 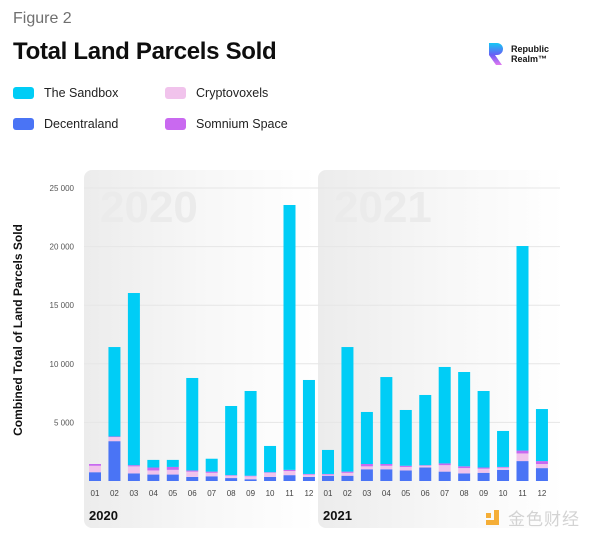 What do you see at coordinates (62, 247) in the screenshot?
I see `y-tick-label: 20 000` at bounding box center [62, 247].